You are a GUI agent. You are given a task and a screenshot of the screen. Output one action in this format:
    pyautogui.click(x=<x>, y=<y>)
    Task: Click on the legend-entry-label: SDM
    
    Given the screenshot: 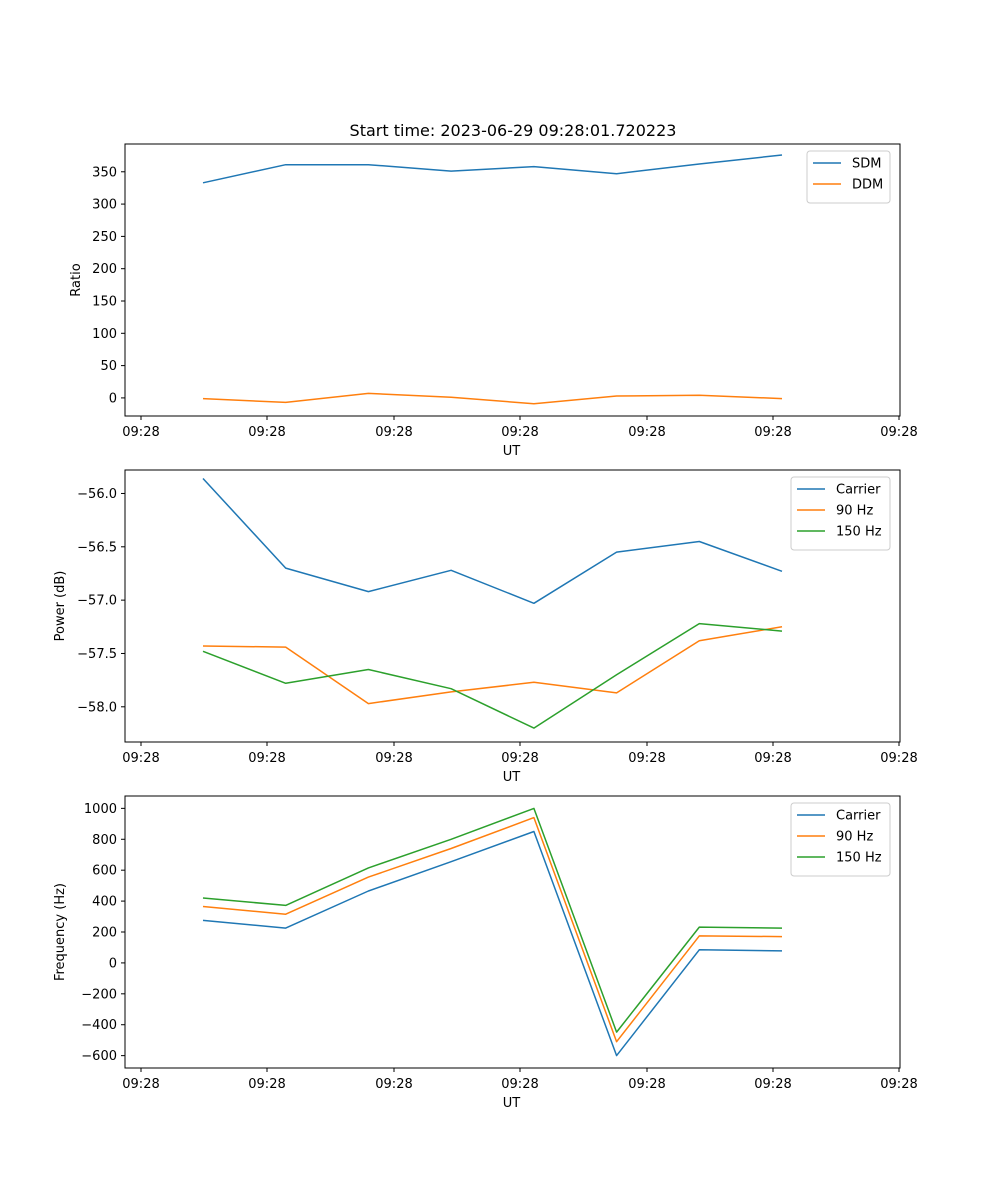 What is the action you would take?
    pyautogui.click(x=866, y=164)
    